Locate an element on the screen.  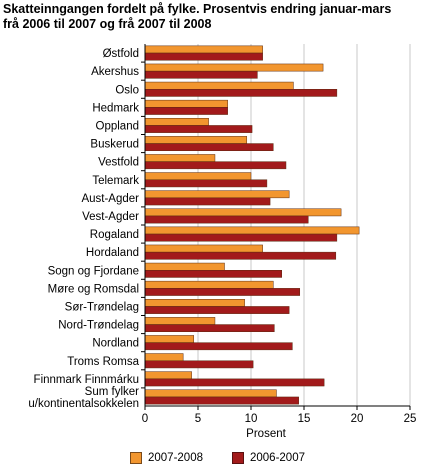
tick-label-x-20: 20 is located at coordinates (357, 419).